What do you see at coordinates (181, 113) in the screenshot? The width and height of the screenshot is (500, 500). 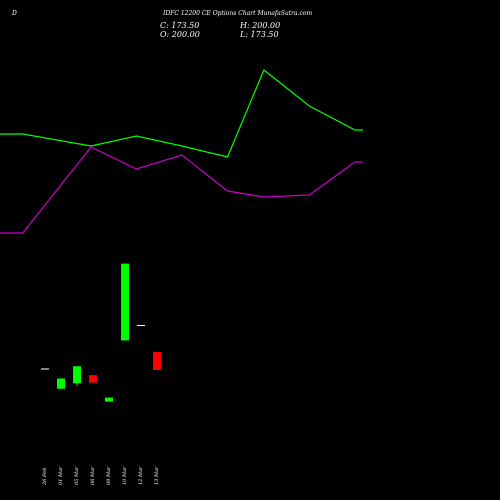 I see `green-trend-line` at bounding box center [181, 113].